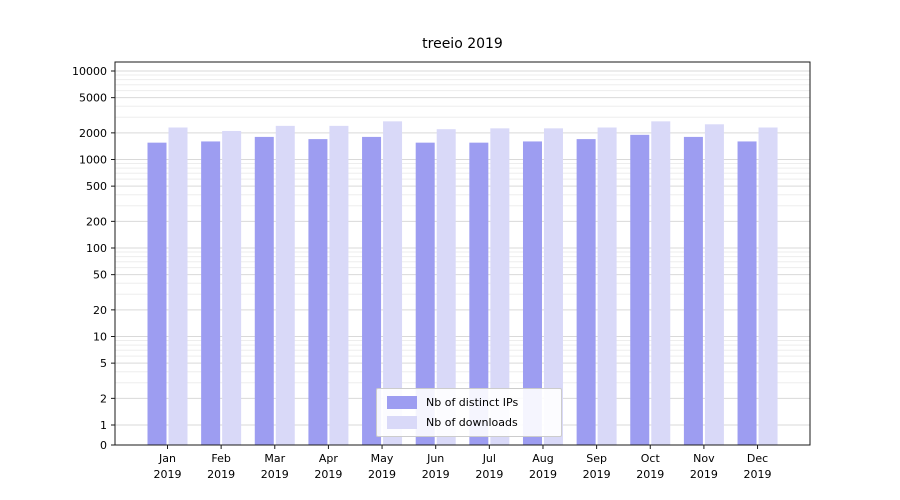 This screenshot has width=900, height=500. I want to click on x-tick-label: Oct 2019, so click(650, 466).